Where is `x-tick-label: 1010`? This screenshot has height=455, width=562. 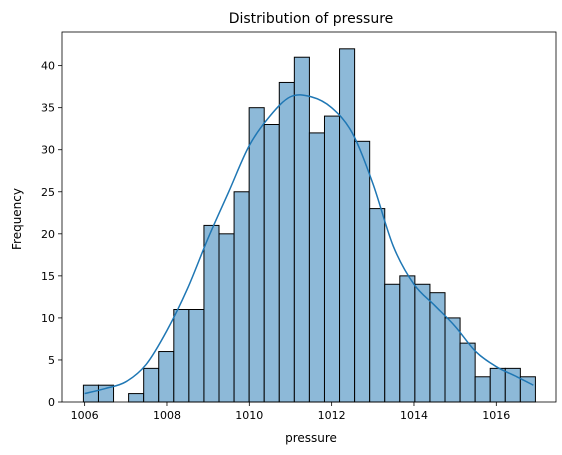 x-tick-label: 1010 is located at coordinates (249, 415).